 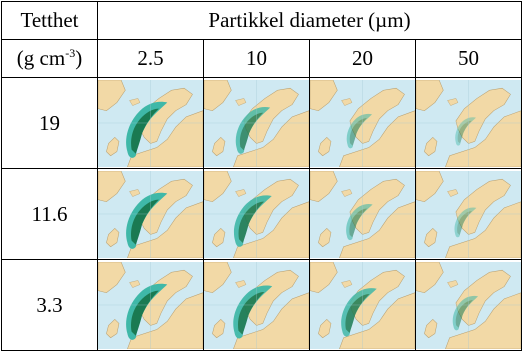 I want to click on diameter-col-10: 10, so click(x=256, y=58).